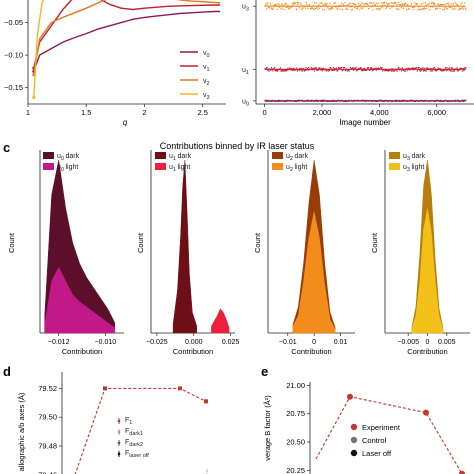 The height and width of the screenshot is (474, 474). I want to click on panel-e-point, so click(350, 396).